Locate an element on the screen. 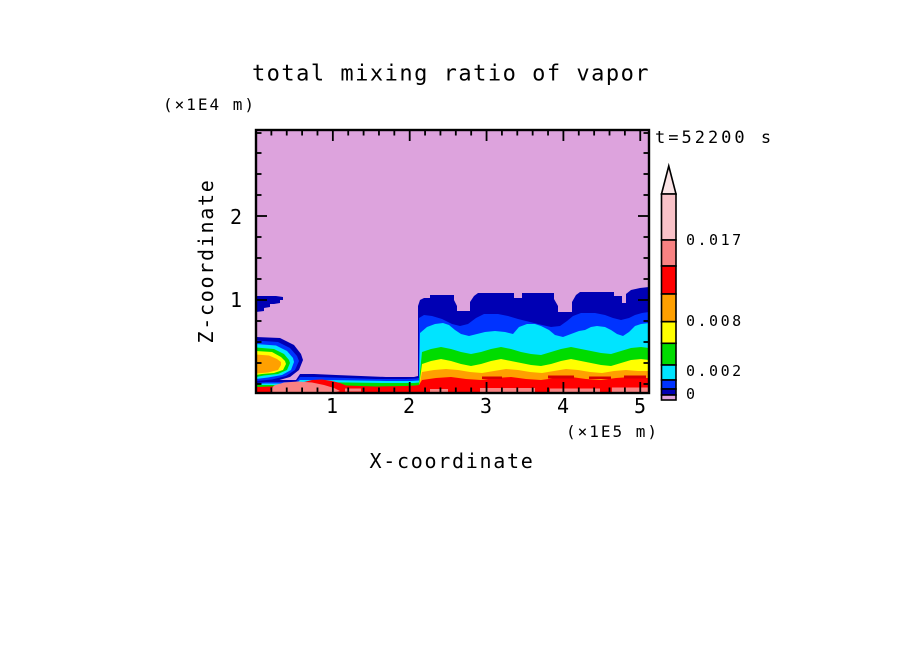  colorbar-tick-label: 0.002 is located at coordinates (715, 371).